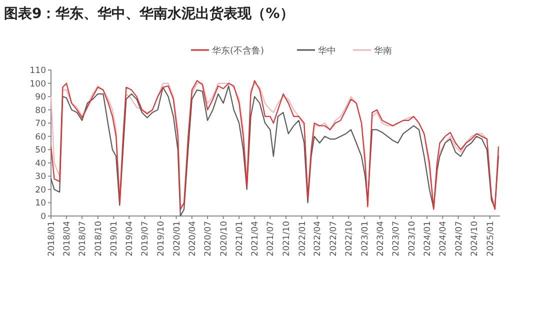 The width and height of the screenshot is (541, 323). I want to click on legend-label: 华南, so click(383, 51).